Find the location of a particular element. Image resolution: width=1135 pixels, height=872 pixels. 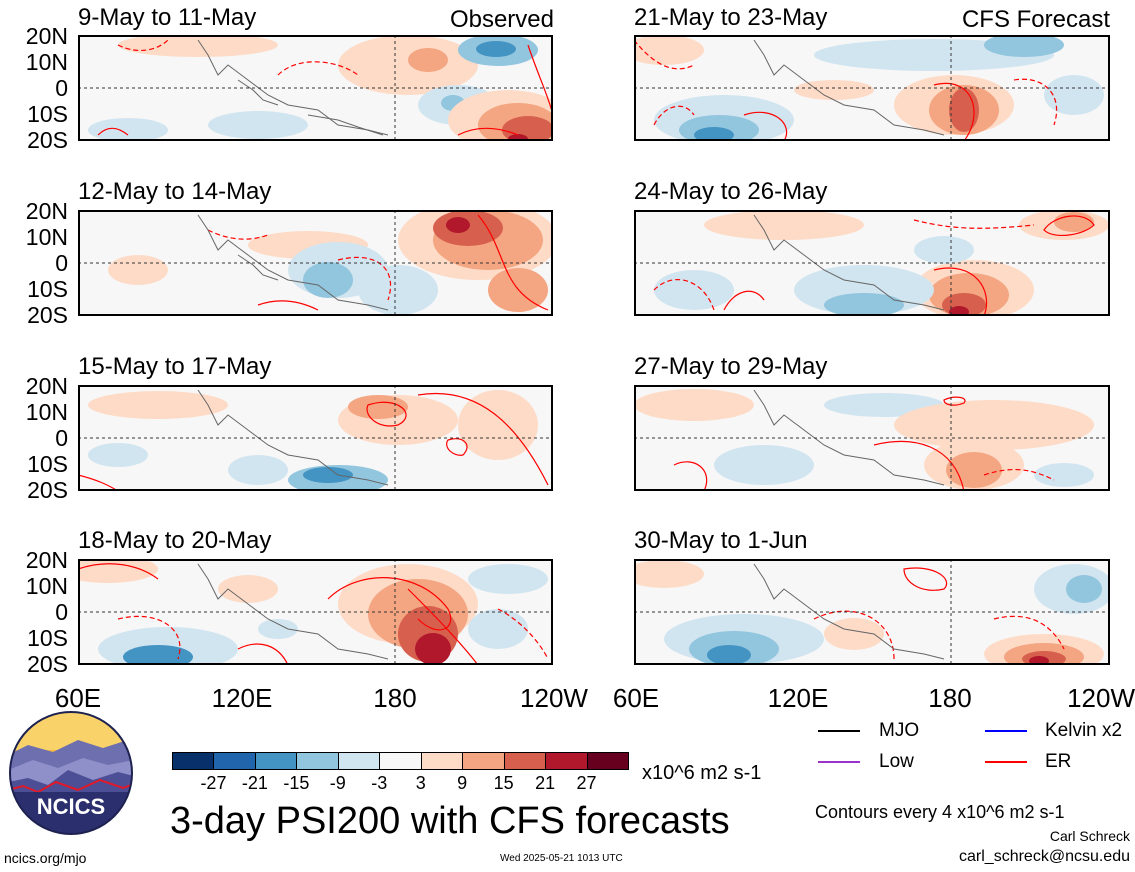

panel-title-right-1: 21-May to 23-May is located at coordinates (731, 17).